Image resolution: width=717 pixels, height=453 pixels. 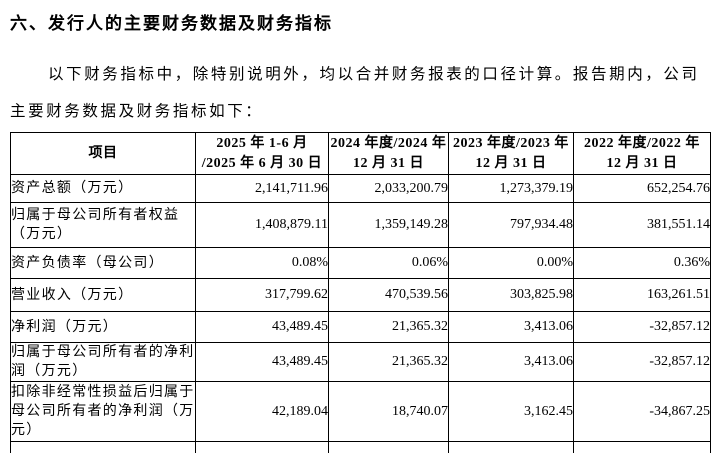 I want to click on cell-value: 42,189.04, so click(x=262, y=411).